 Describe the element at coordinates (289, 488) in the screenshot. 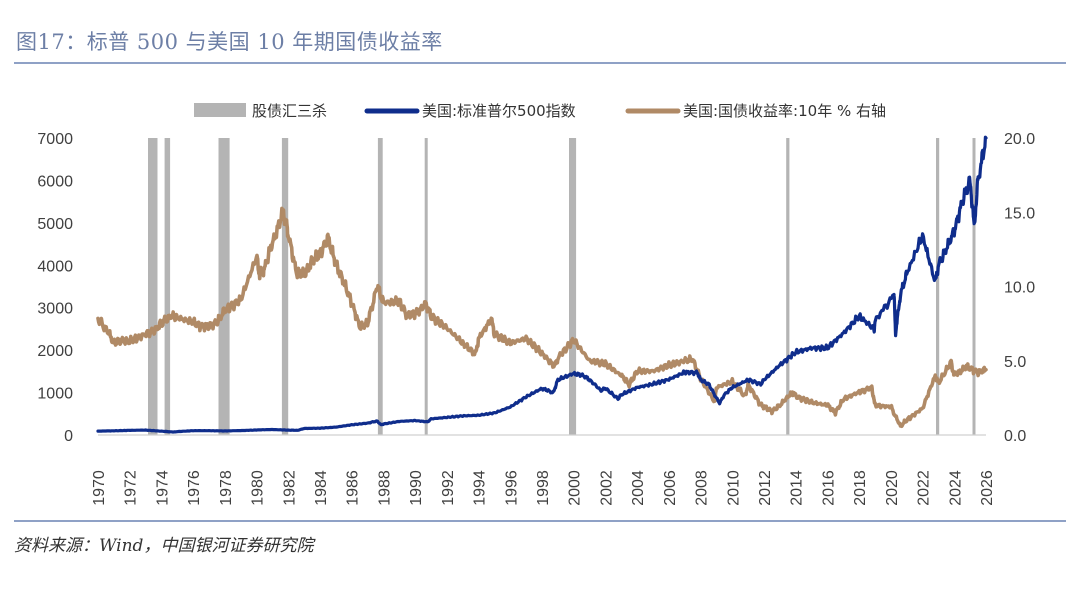

I see `x-tick-1982: 1982` at that location.